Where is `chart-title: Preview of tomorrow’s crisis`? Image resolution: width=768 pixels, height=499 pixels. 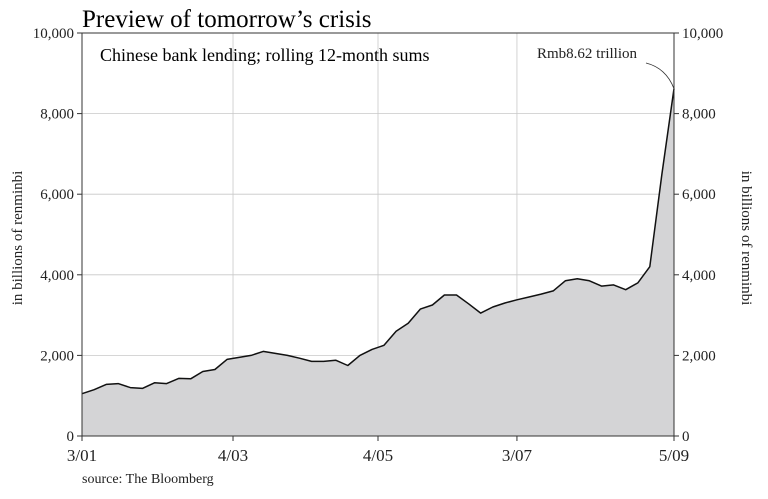 chart-title: Preview of tomorrow’s crisis is located at coordinates (227, 19).